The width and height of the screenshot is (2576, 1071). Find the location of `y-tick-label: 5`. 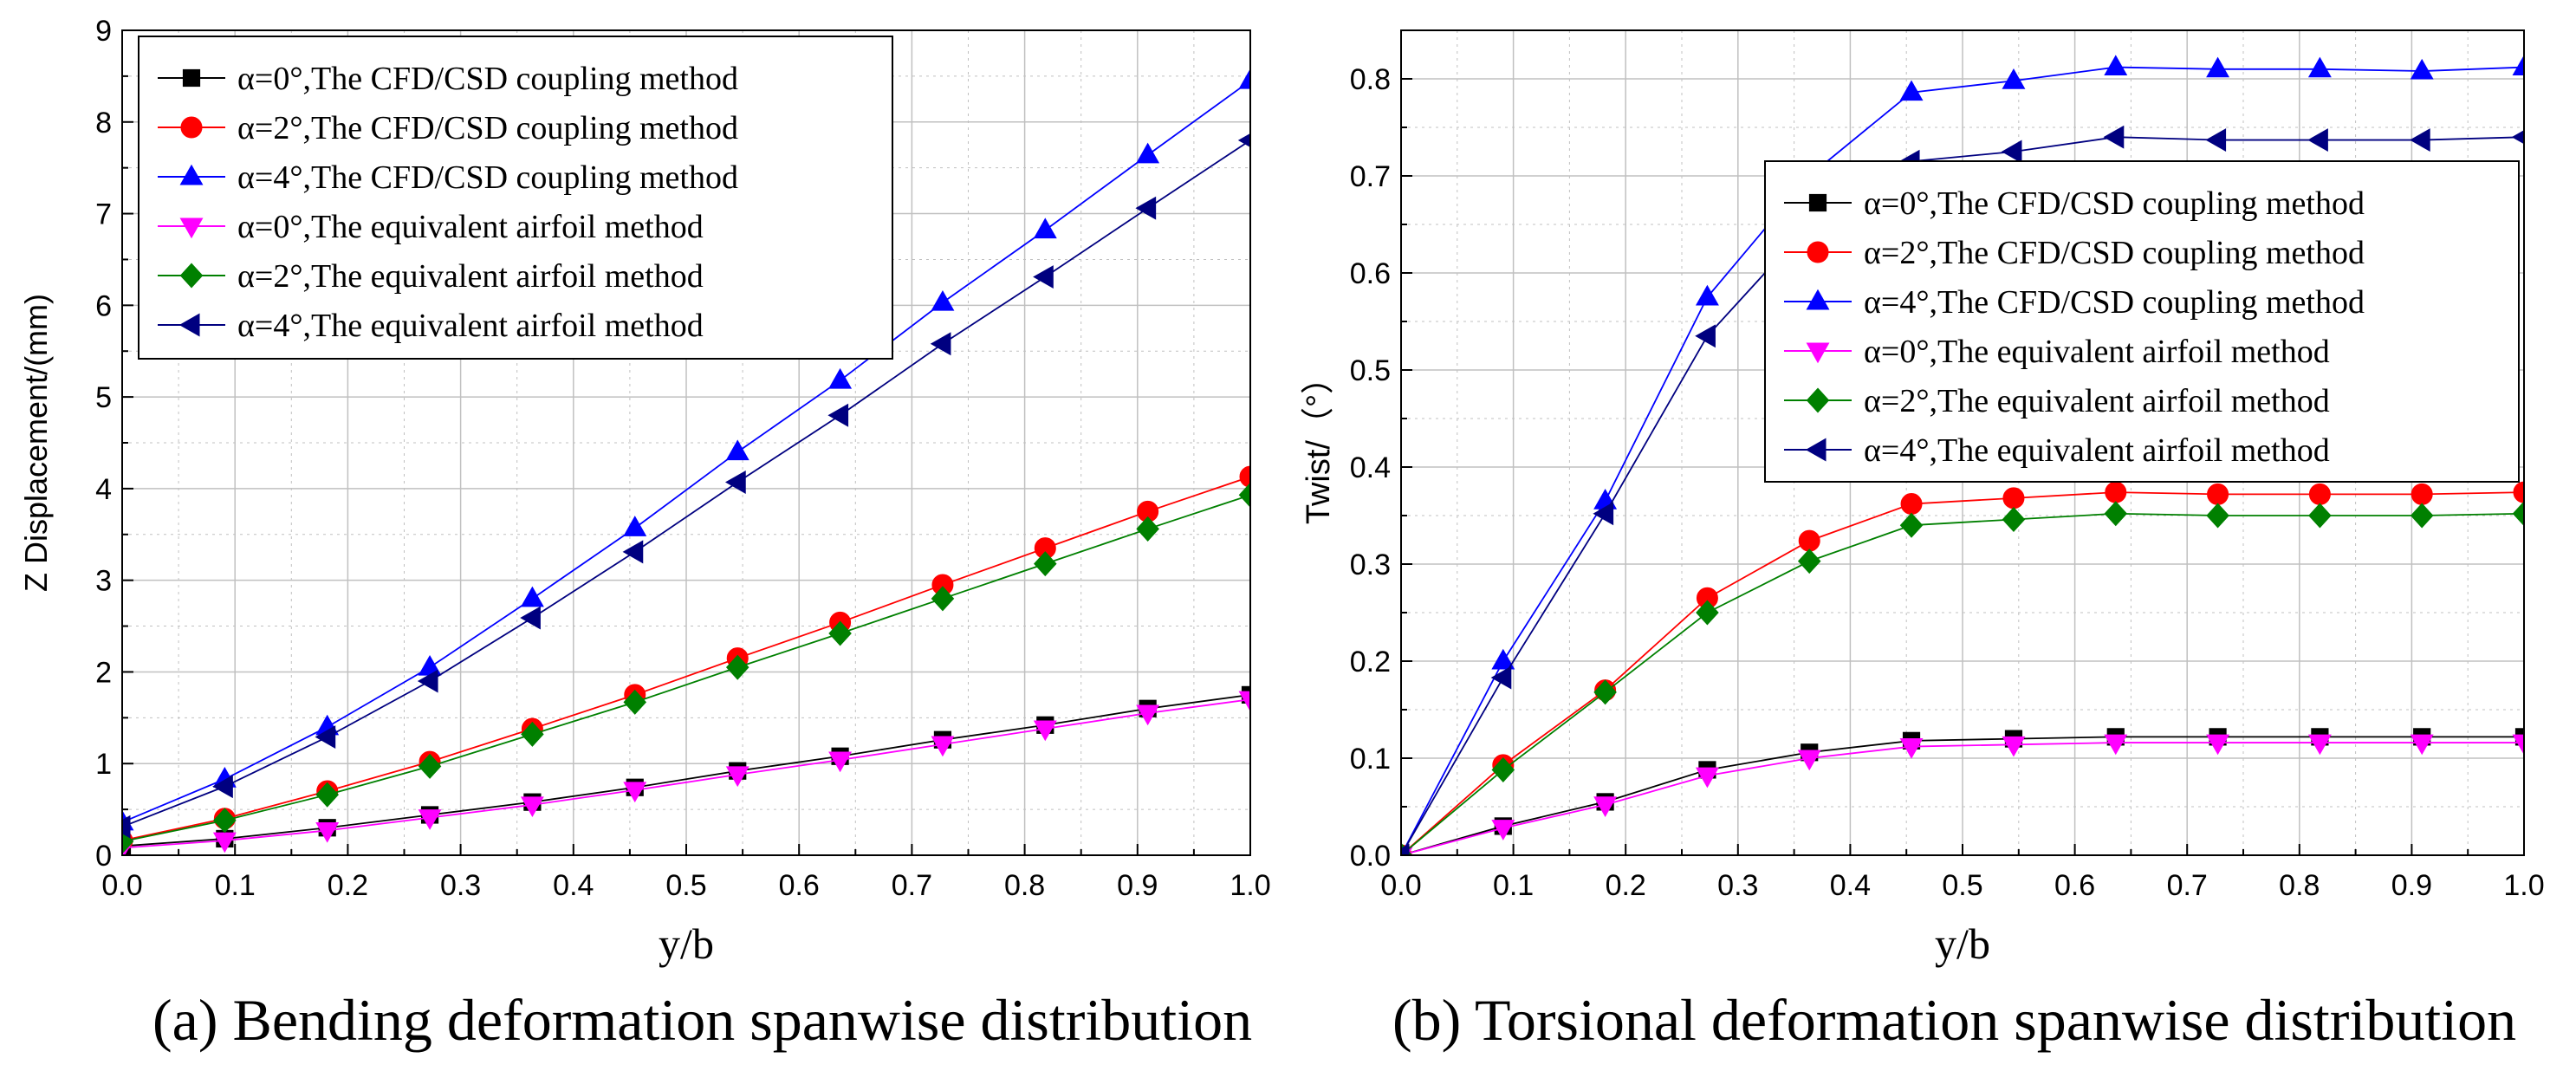

y-tick-label: 5 is located at coordinates (103, 397).